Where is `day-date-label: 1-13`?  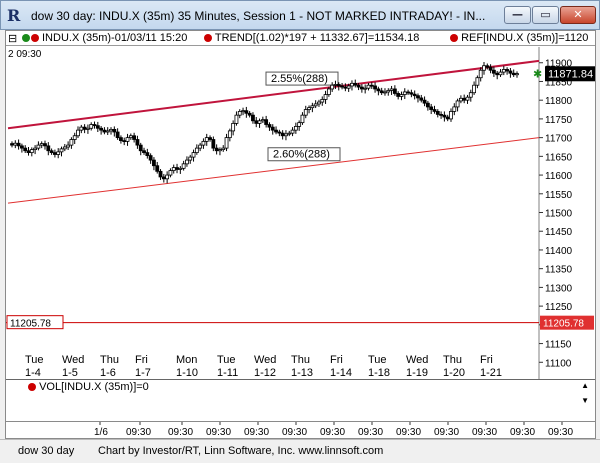
day-date-label: 1-13 is located at coordinates (302, 373).